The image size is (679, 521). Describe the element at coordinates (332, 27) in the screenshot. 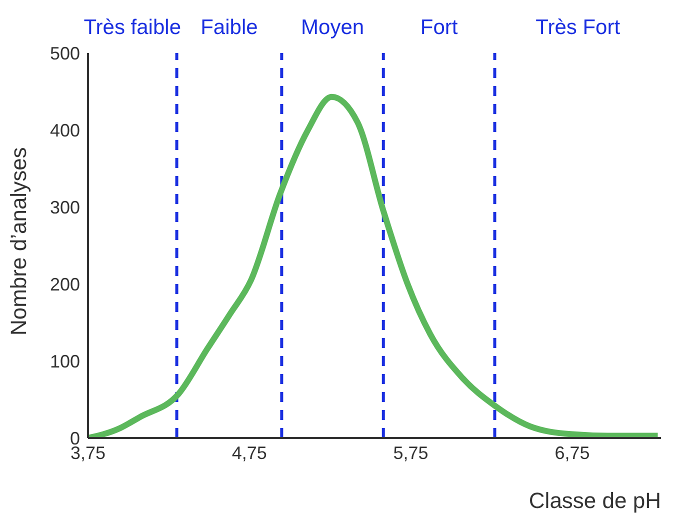

I see `text: Moyen` at that location.